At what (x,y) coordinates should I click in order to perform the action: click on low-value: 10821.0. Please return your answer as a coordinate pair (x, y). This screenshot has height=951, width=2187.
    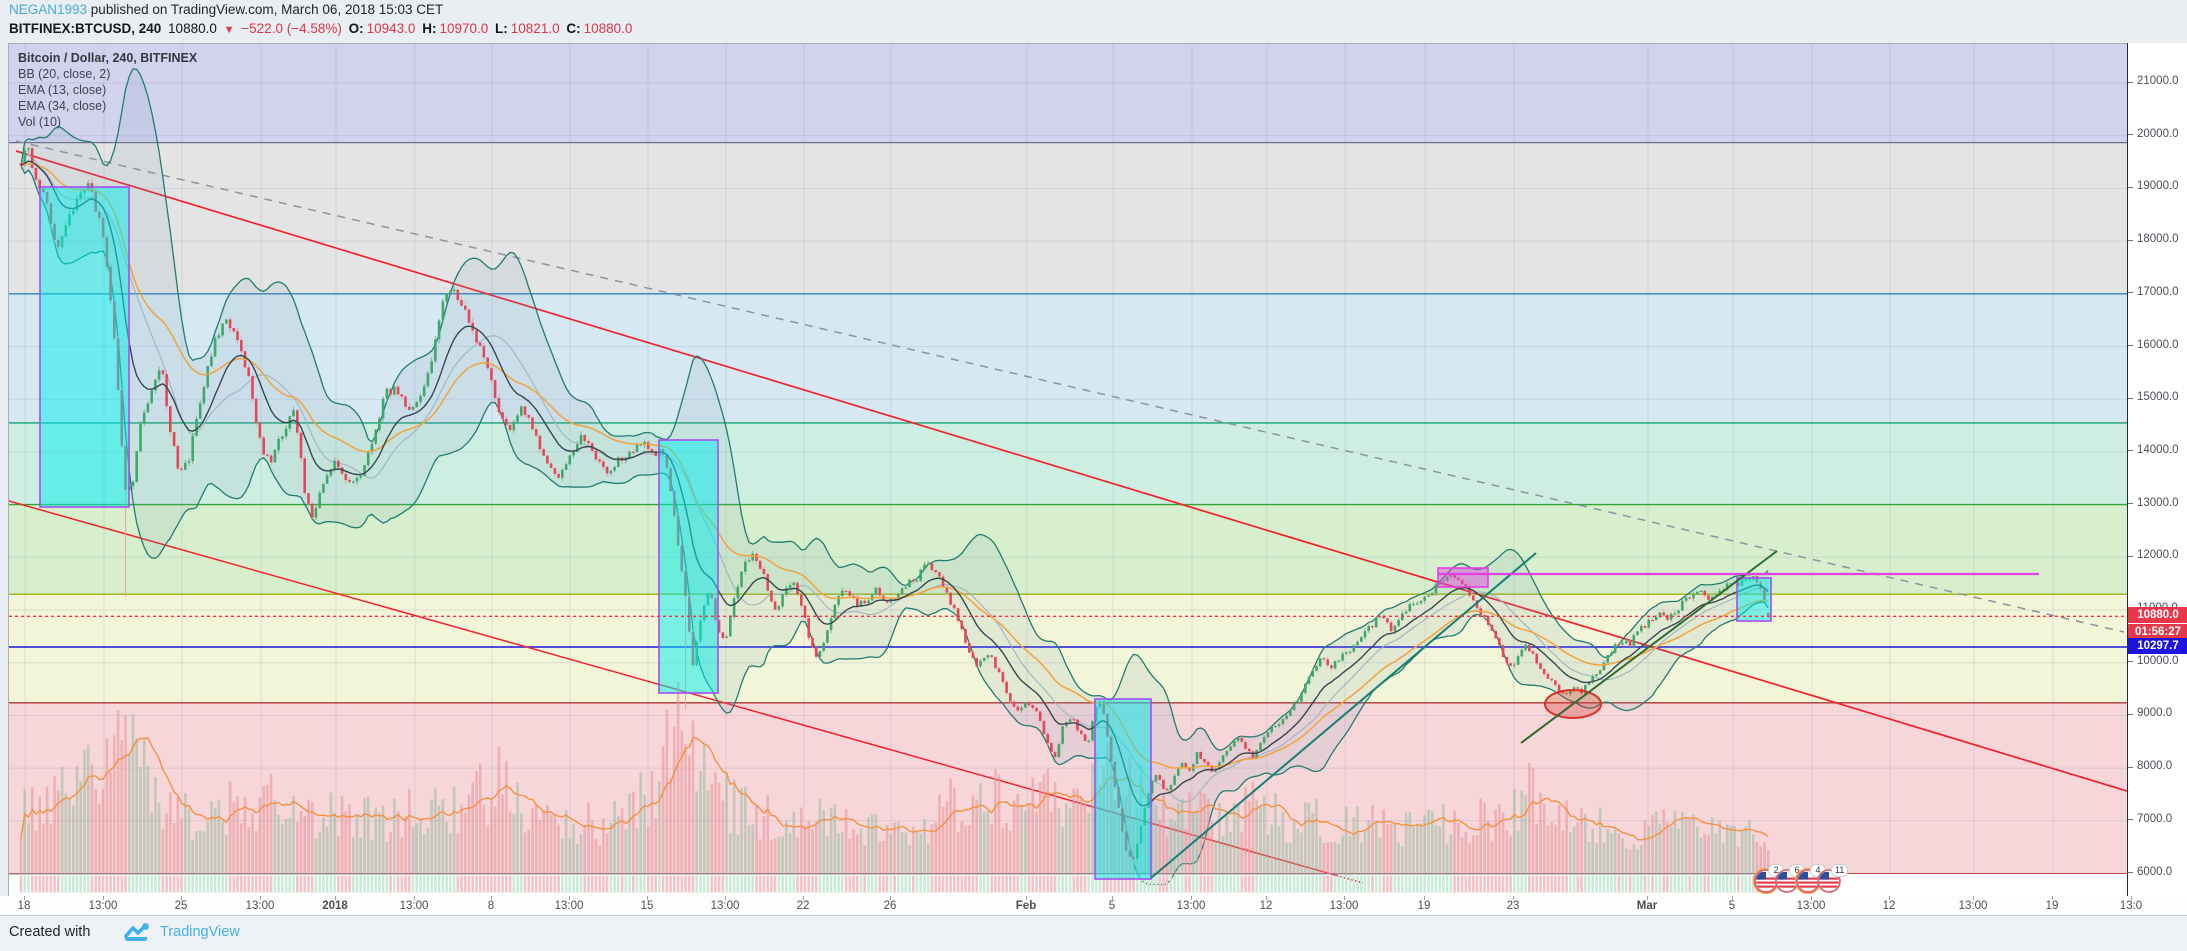
    Looking at the image, I should click on (535, 28).